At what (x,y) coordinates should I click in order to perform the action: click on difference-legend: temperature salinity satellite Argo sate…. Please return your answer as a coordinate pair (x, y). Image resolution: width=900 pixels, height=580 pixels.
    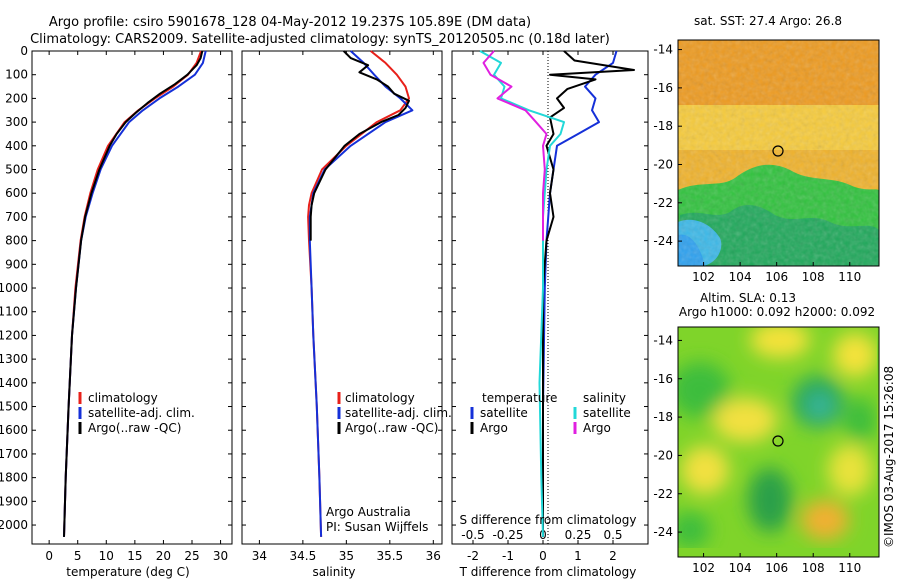
    Looking at the image, I should click on (550, 413).